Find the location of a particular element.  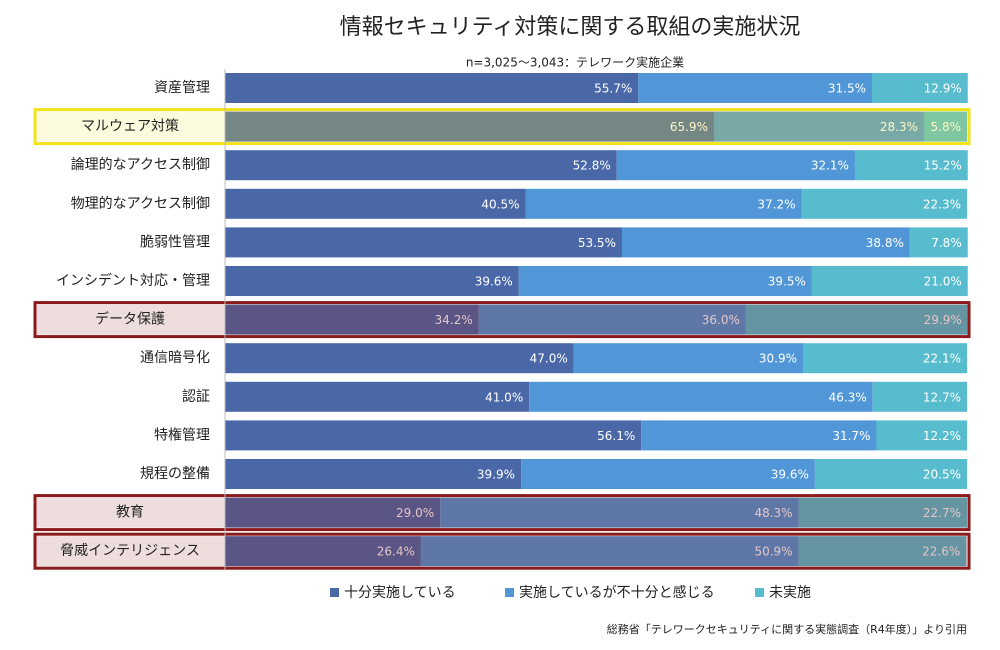

value-label: 15.2% is located at coordinates (943, 166).